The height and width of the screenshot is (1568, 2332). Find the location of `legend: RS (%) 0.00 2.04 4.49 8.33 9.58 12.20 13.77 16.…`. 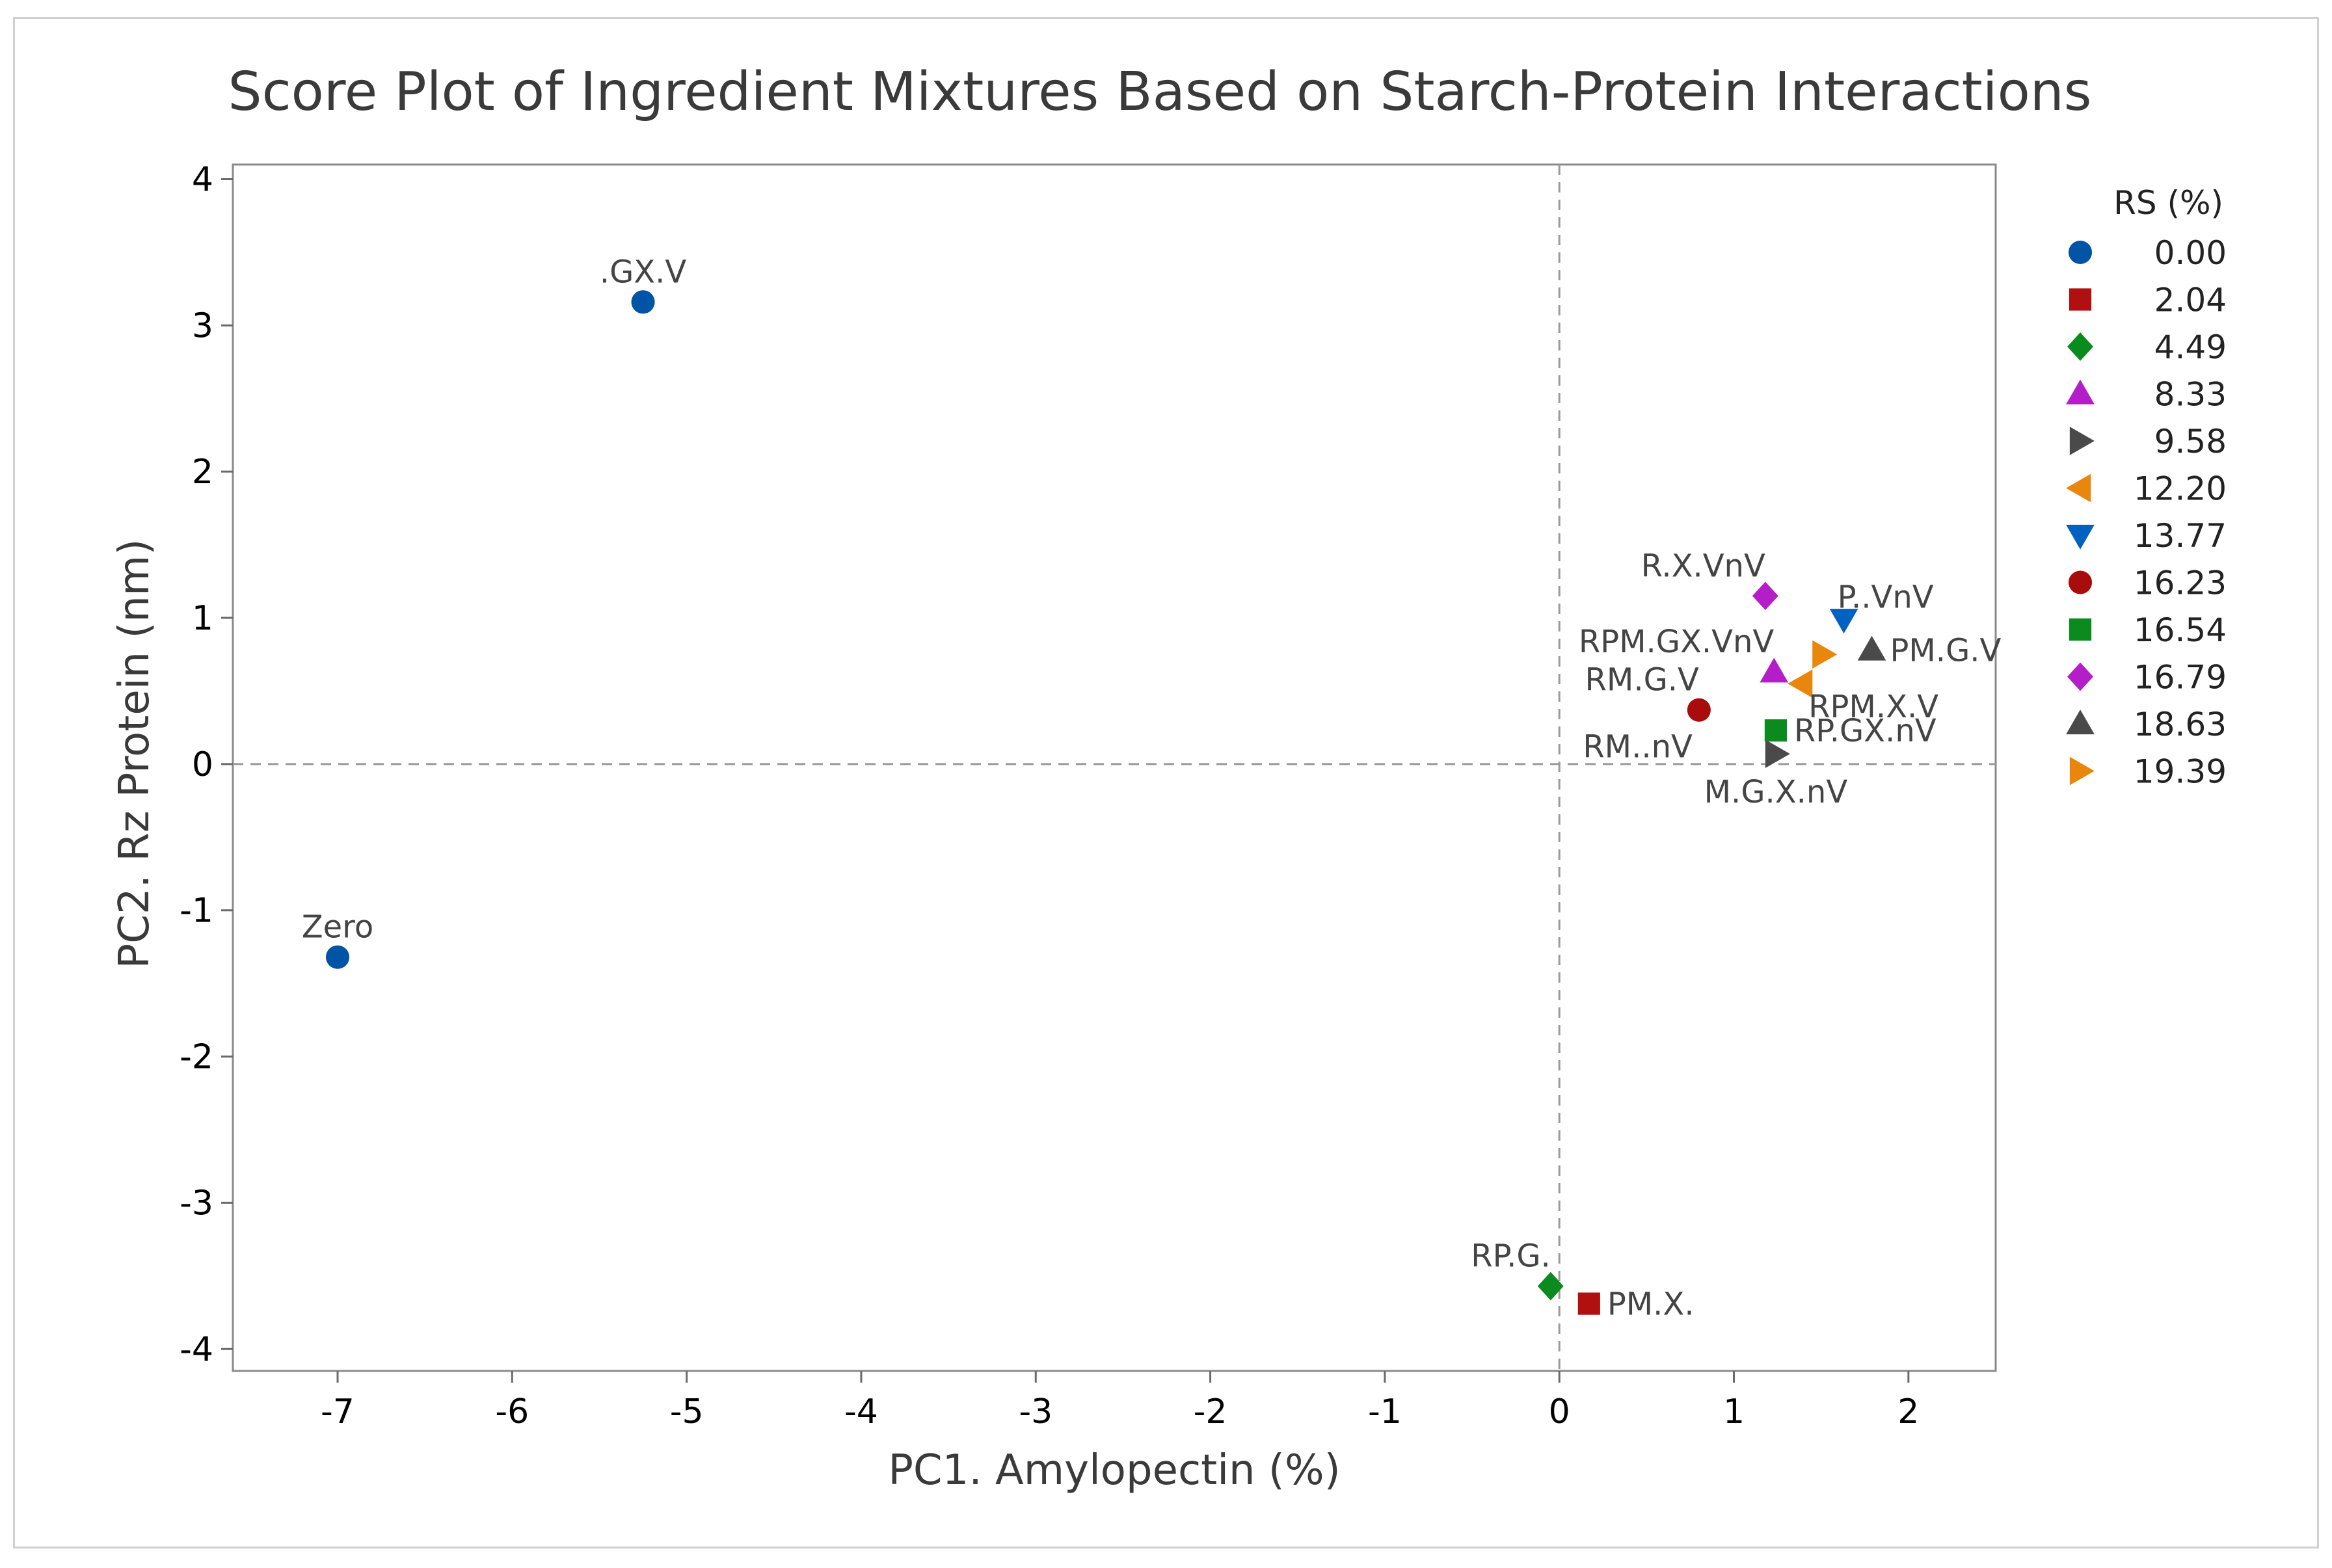

legend: RS (%) 0.00 2.04 4.49 8.33 9.58 12.20 13.77 16.… is located at coordinates (2146, 488).